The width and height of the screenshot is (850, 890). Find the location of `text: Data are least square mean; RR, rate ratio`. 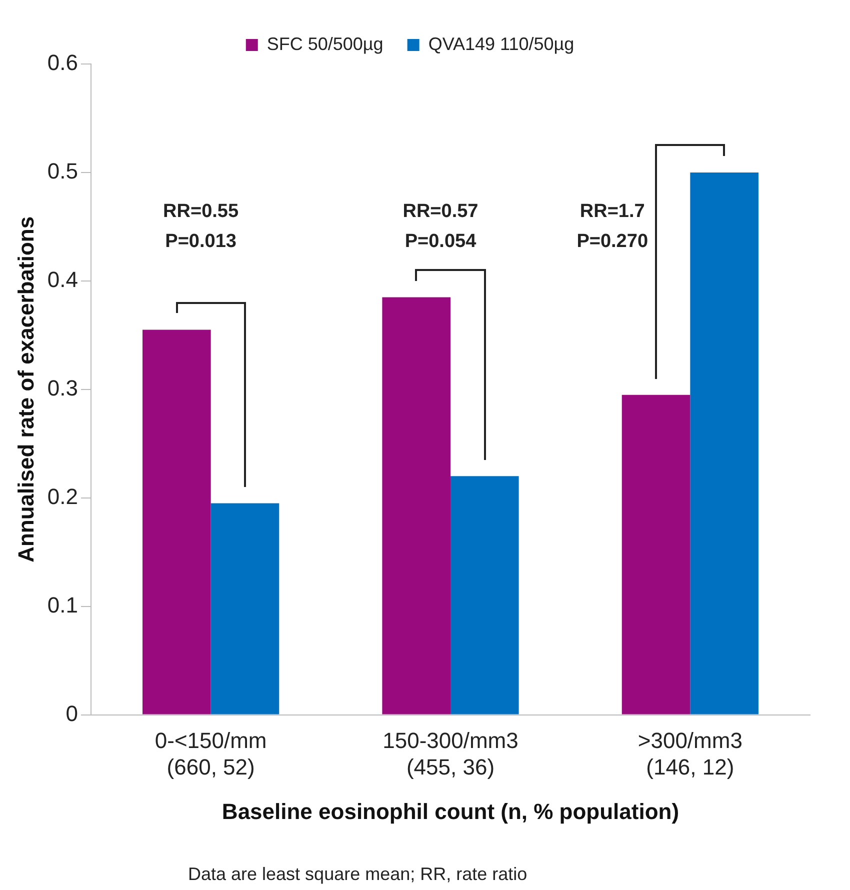

text: Data are least square mean; RR, rate ratio is located at coordinates (358, 874).